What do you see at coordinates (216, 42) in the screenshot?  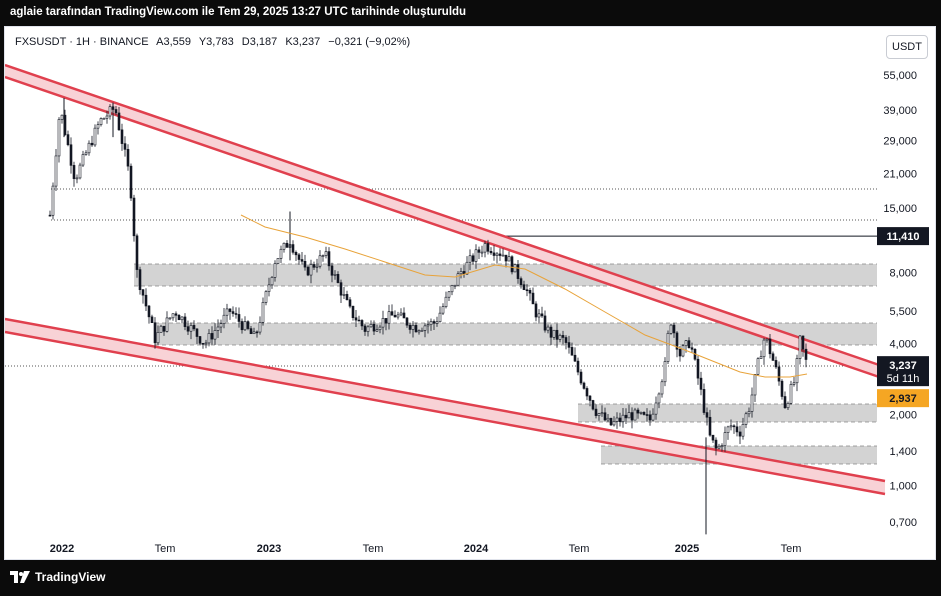 I see `high-value: Y3,783` at bounding box center [216, 42].